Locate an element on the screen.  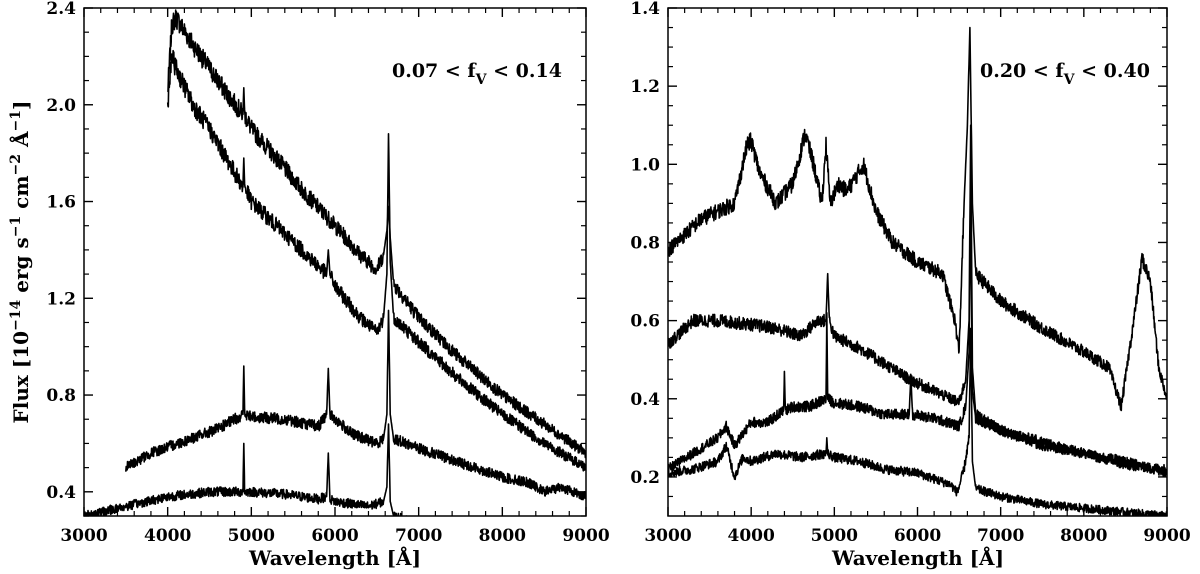
right-x-tick-label: 5000 is located at coordinates (834, 536).